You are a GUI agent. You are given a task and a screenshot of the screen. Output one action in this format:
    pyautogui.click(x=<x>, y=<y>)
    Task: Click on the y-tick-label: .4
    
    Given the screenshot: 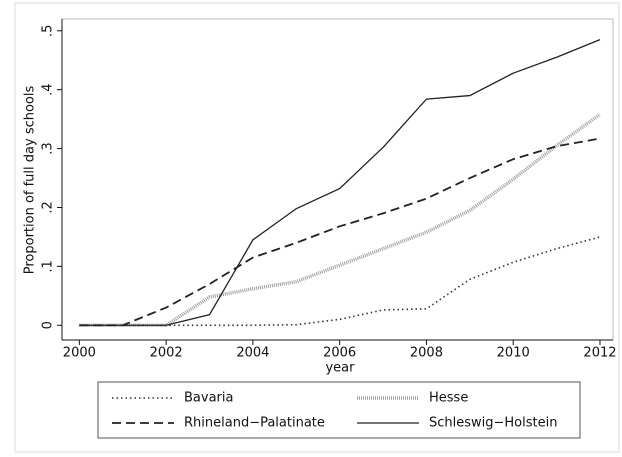 What is the action you would take?
    pyautogui.click(x=48, y=89)
    